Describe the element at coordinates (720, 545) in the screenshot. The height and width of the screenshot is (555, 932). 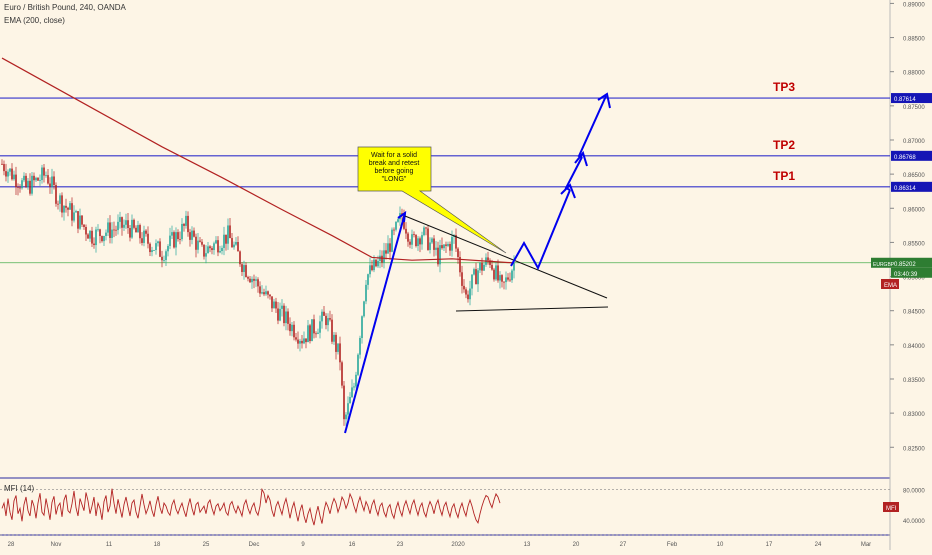
I see `x-tick-label: 10` at that location.